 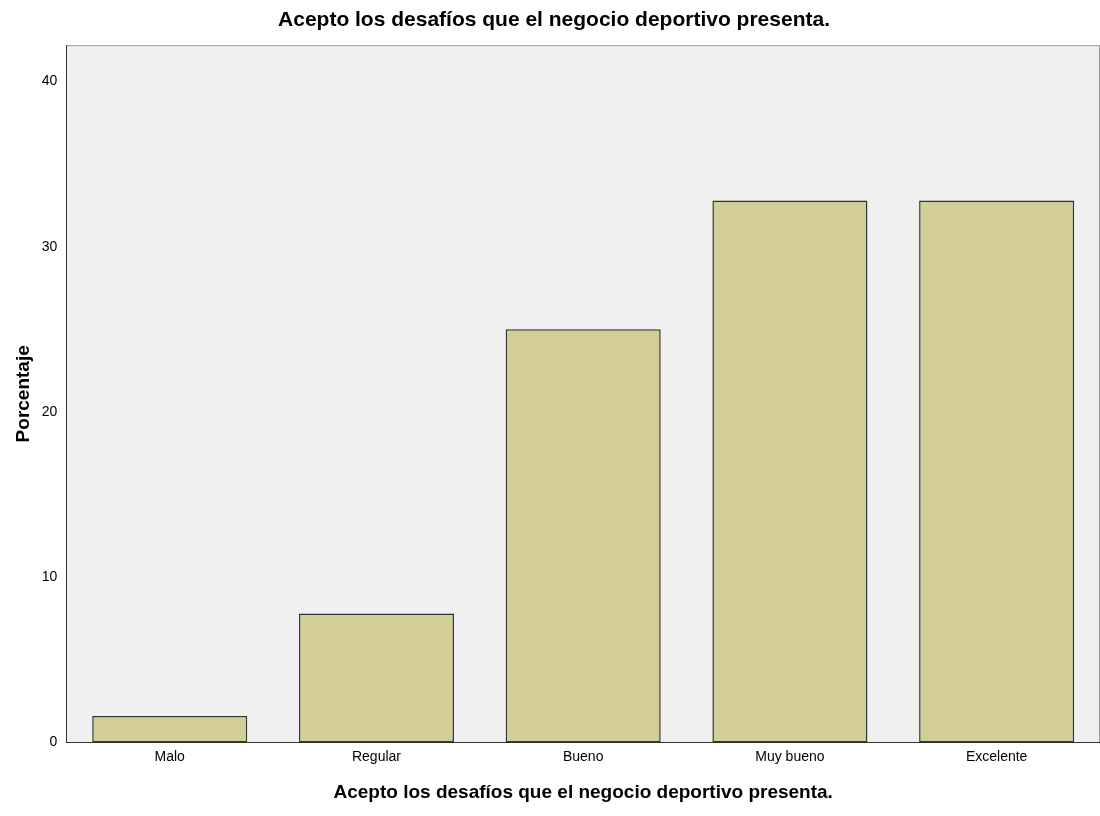 What do you see at coordinates (583, 755) in the screenshot?
I see `x-tick-label: Bueno` at bounding box center [583, 755].